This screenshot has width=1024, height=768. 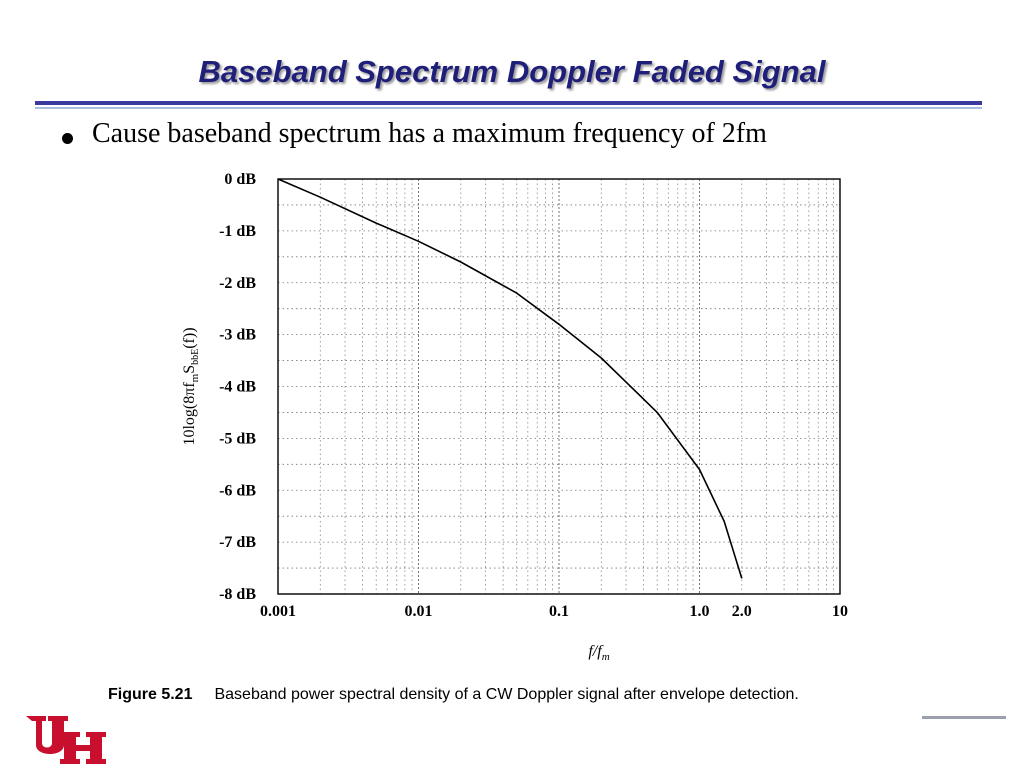 I want to click on y-tick-label: -5 dB, so click(x=237, y=438).